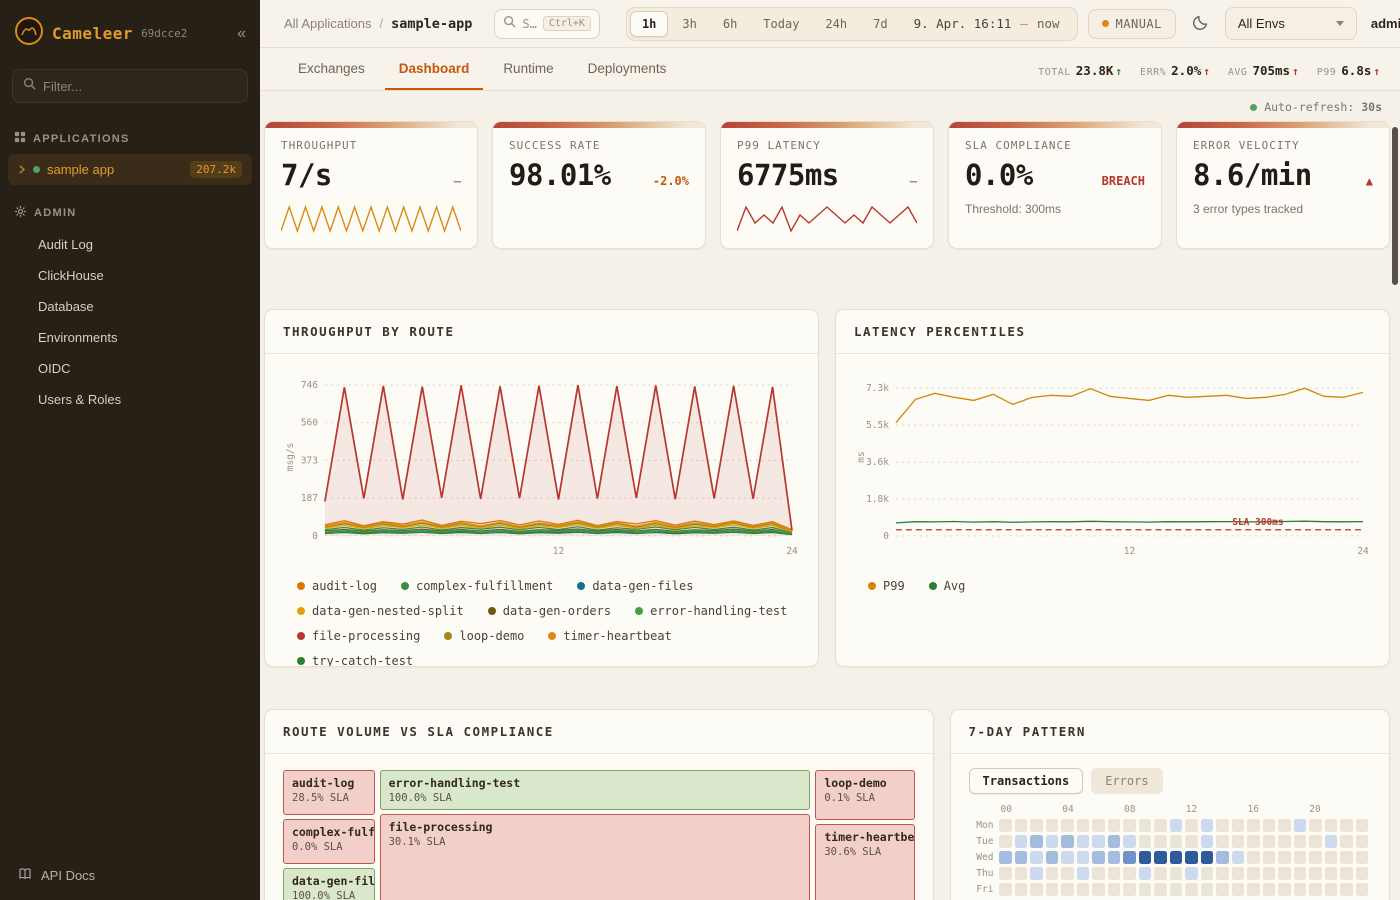  What do you see at coordinates (865, 862) in the screenshot?
I see `treemap-cell-timer-heartbeat: timer-heartbeat 30.6% SLA` at bounding box center [865, 862].